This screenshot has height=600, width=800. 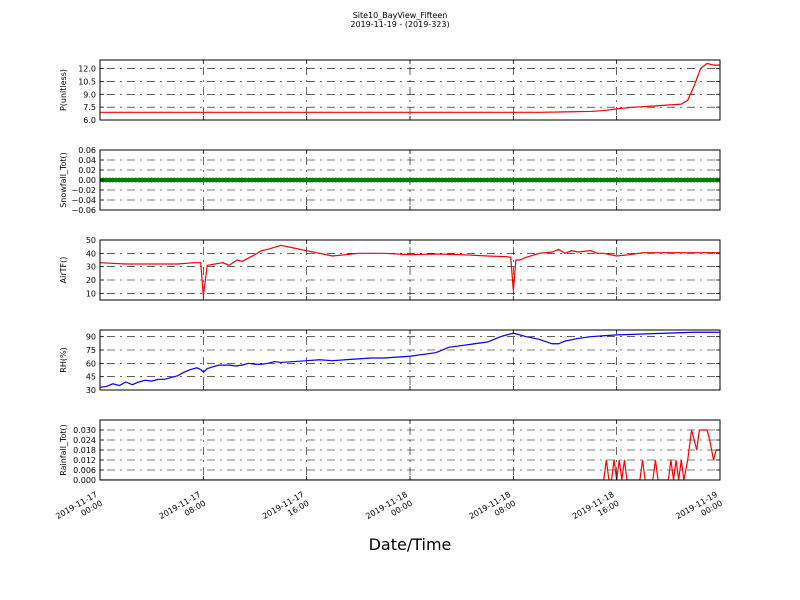 What do you see at coordinates (91, 240) in the screenshot?
I see `y-tick-label: 50` at bounding box center [91, 240].